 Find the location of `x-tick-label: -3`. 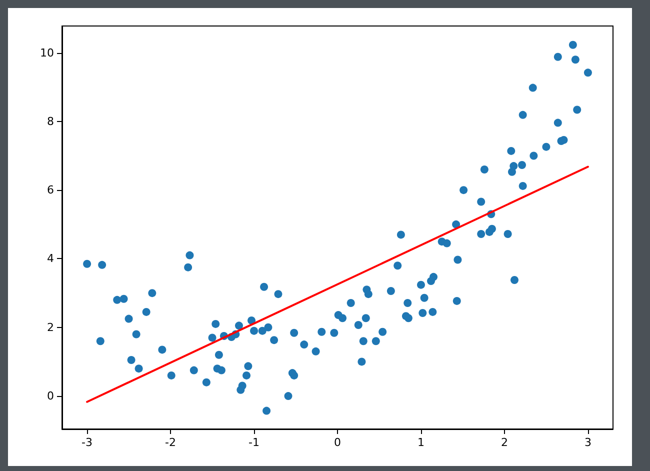

x-tick-label: -3 is located at coordinates (87, 442).